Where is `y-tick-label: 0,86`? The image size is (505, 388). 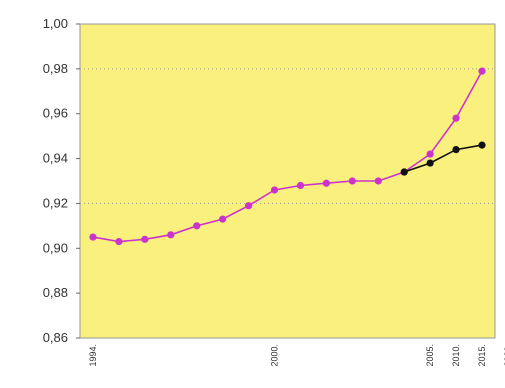
y-tick-label: 0,86 is located at coordinates (55, 337).